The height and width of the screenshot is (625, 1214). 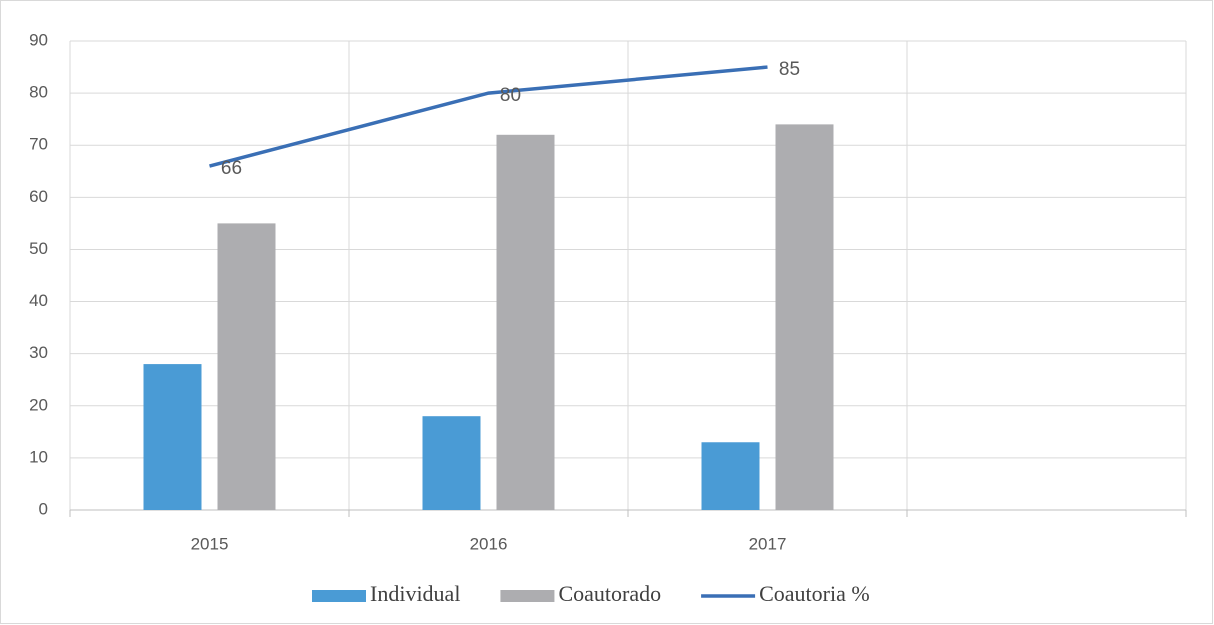 I want to click on legend-label: Individual, so click(x=415, y=593).